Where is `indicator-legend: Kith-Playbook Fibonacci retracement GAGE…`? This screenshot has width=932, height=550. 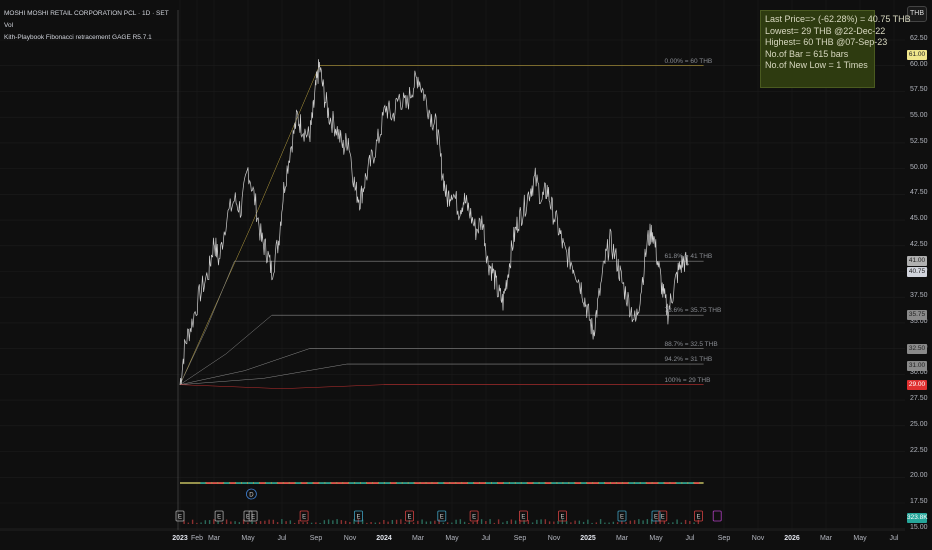
indicator-legend: Kith-Playbook Fibonacci retracement GAGE… is located at coordinates (78, 37).